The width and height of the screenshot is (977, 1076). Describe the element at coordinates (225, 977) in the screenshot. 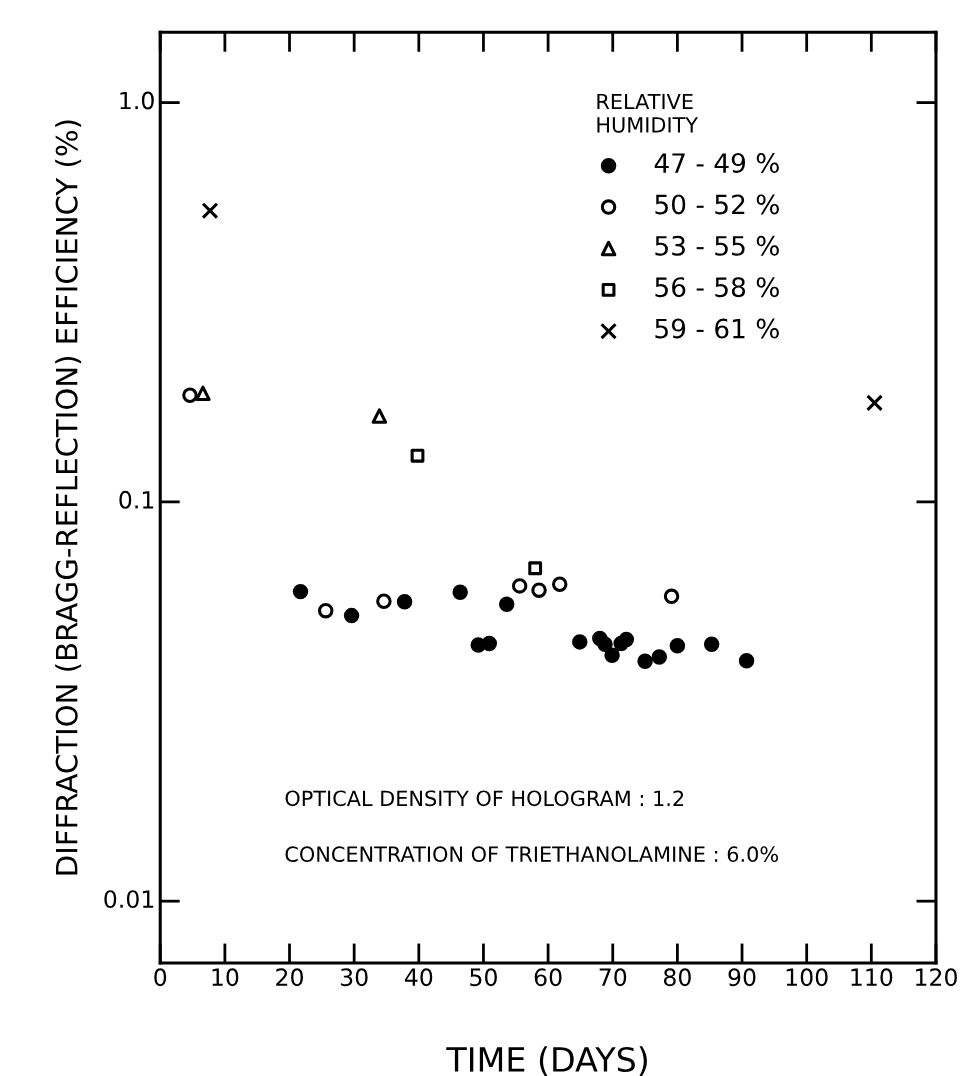

I see `x-tick-label: 10` at that location.